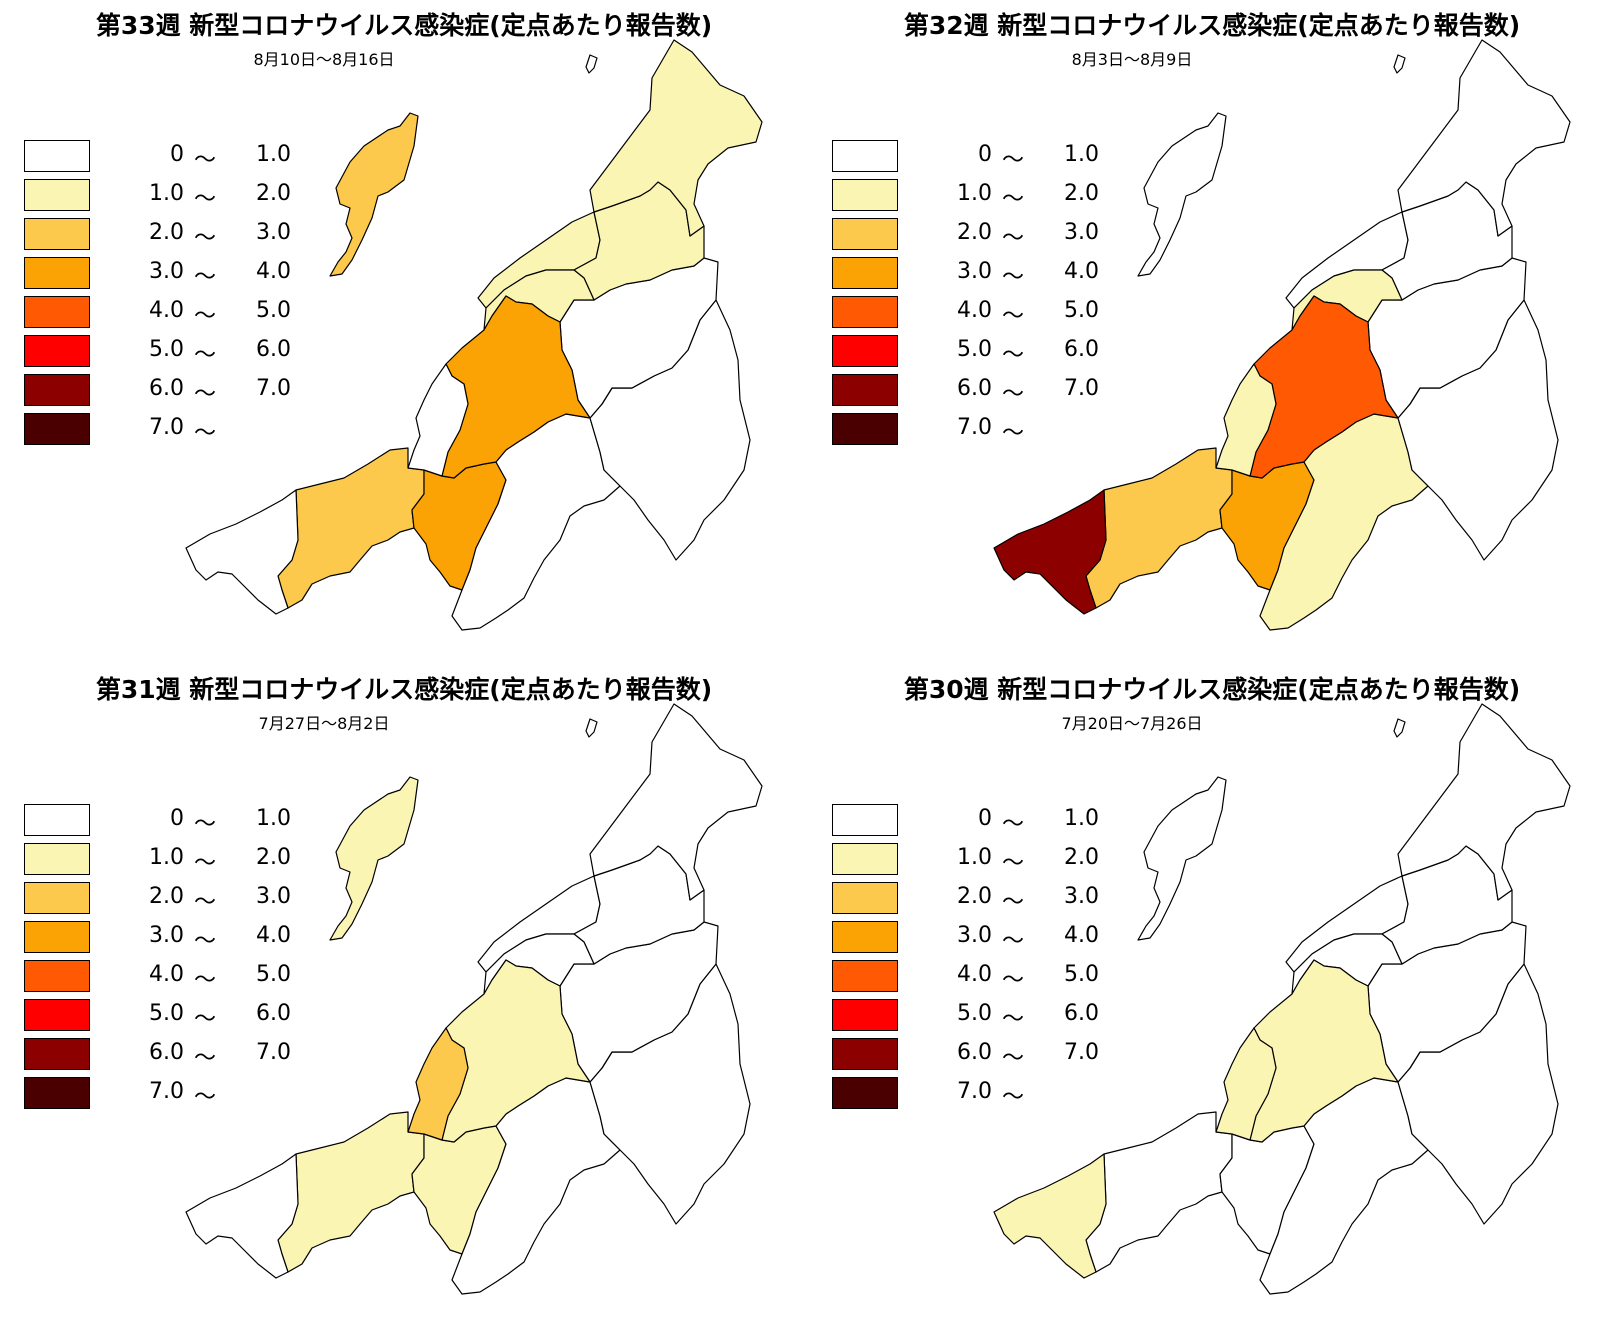 The height and width of the screenshot is (1329, 1617). I want to click on legend-low-value: 0, so click(177, 818).